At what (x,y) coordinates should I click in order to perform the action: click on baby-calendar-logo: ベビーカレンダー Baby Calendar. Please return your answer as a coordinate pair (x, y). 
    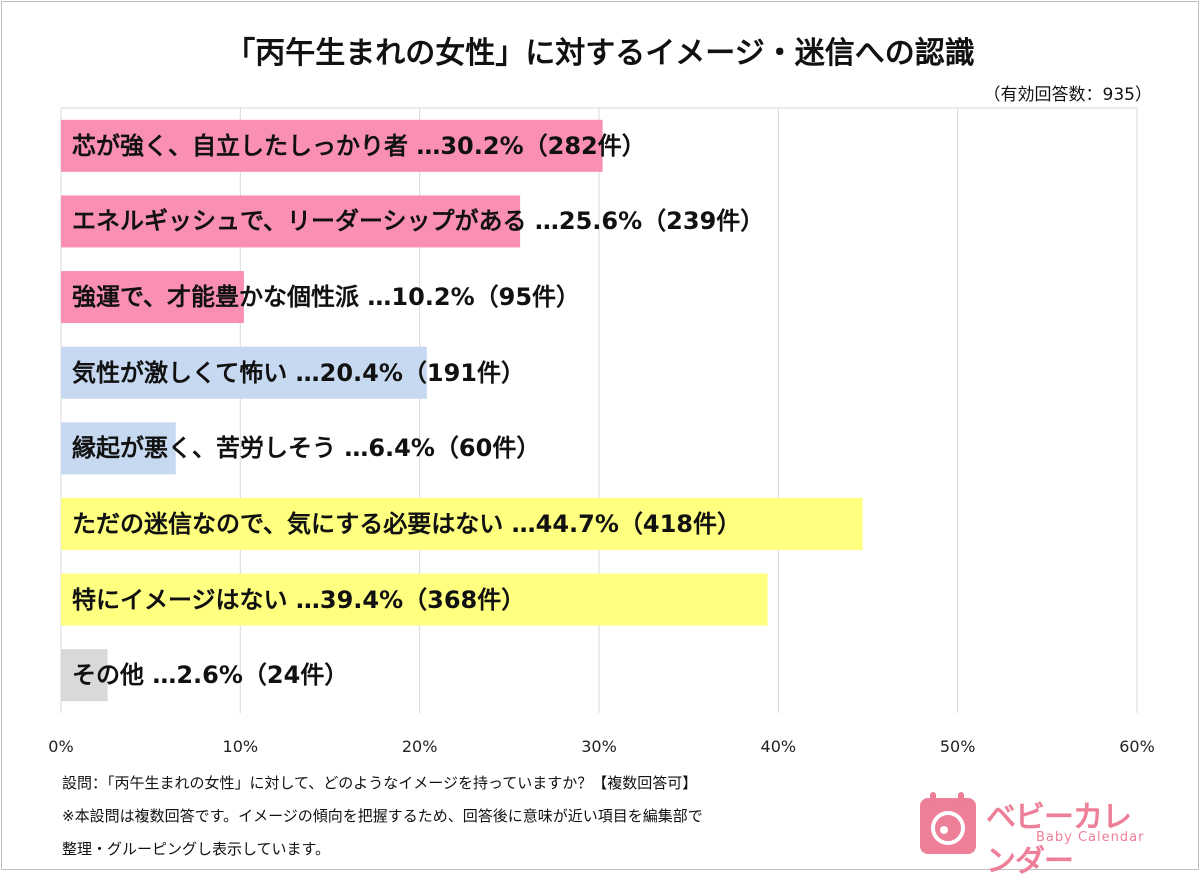
    Looking at the image, I should click on (1038, 834).